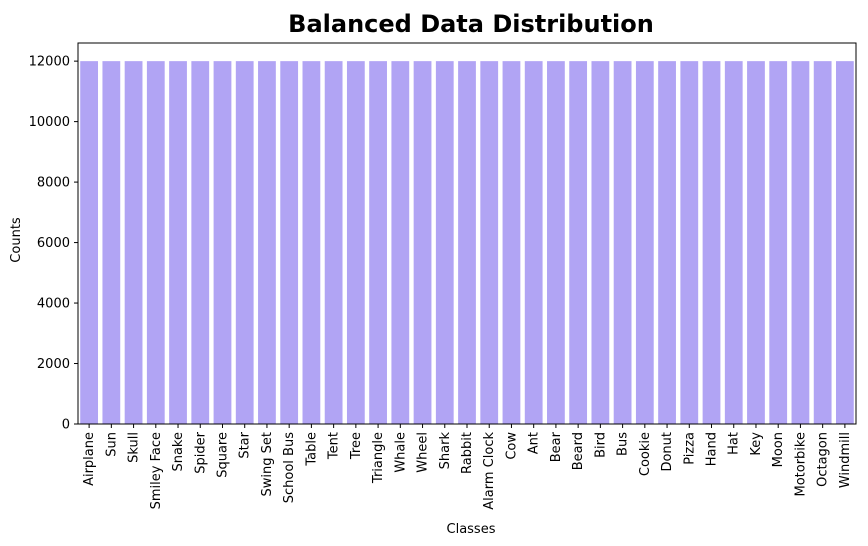 Image resolution: width=868 pixels, height=546 pixels. Describe the element at coordinates (733, 243) in the screenshot. I see `bar-hat` at that location.